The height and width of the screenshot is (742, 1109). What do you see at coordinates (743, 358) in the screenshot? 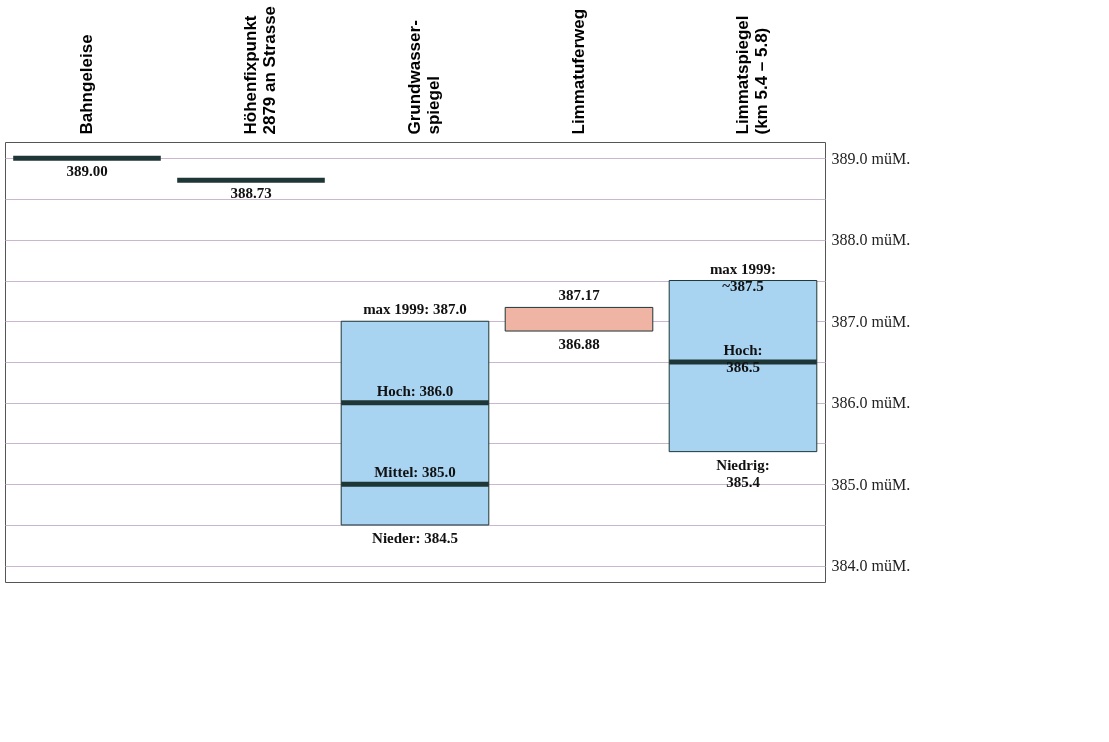
I see `annotation: Hoch: 386.5` at bounding box center [743, 358].